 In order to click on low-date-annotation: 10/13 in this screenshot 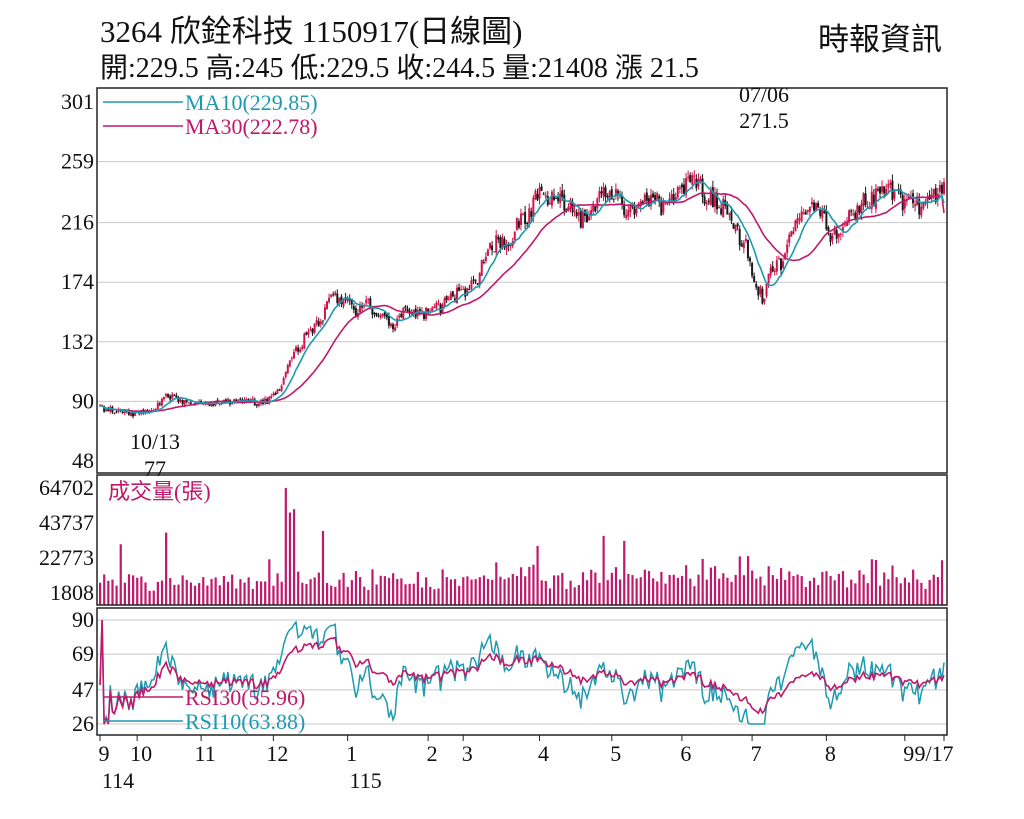, I will do `click(155, 441)`.